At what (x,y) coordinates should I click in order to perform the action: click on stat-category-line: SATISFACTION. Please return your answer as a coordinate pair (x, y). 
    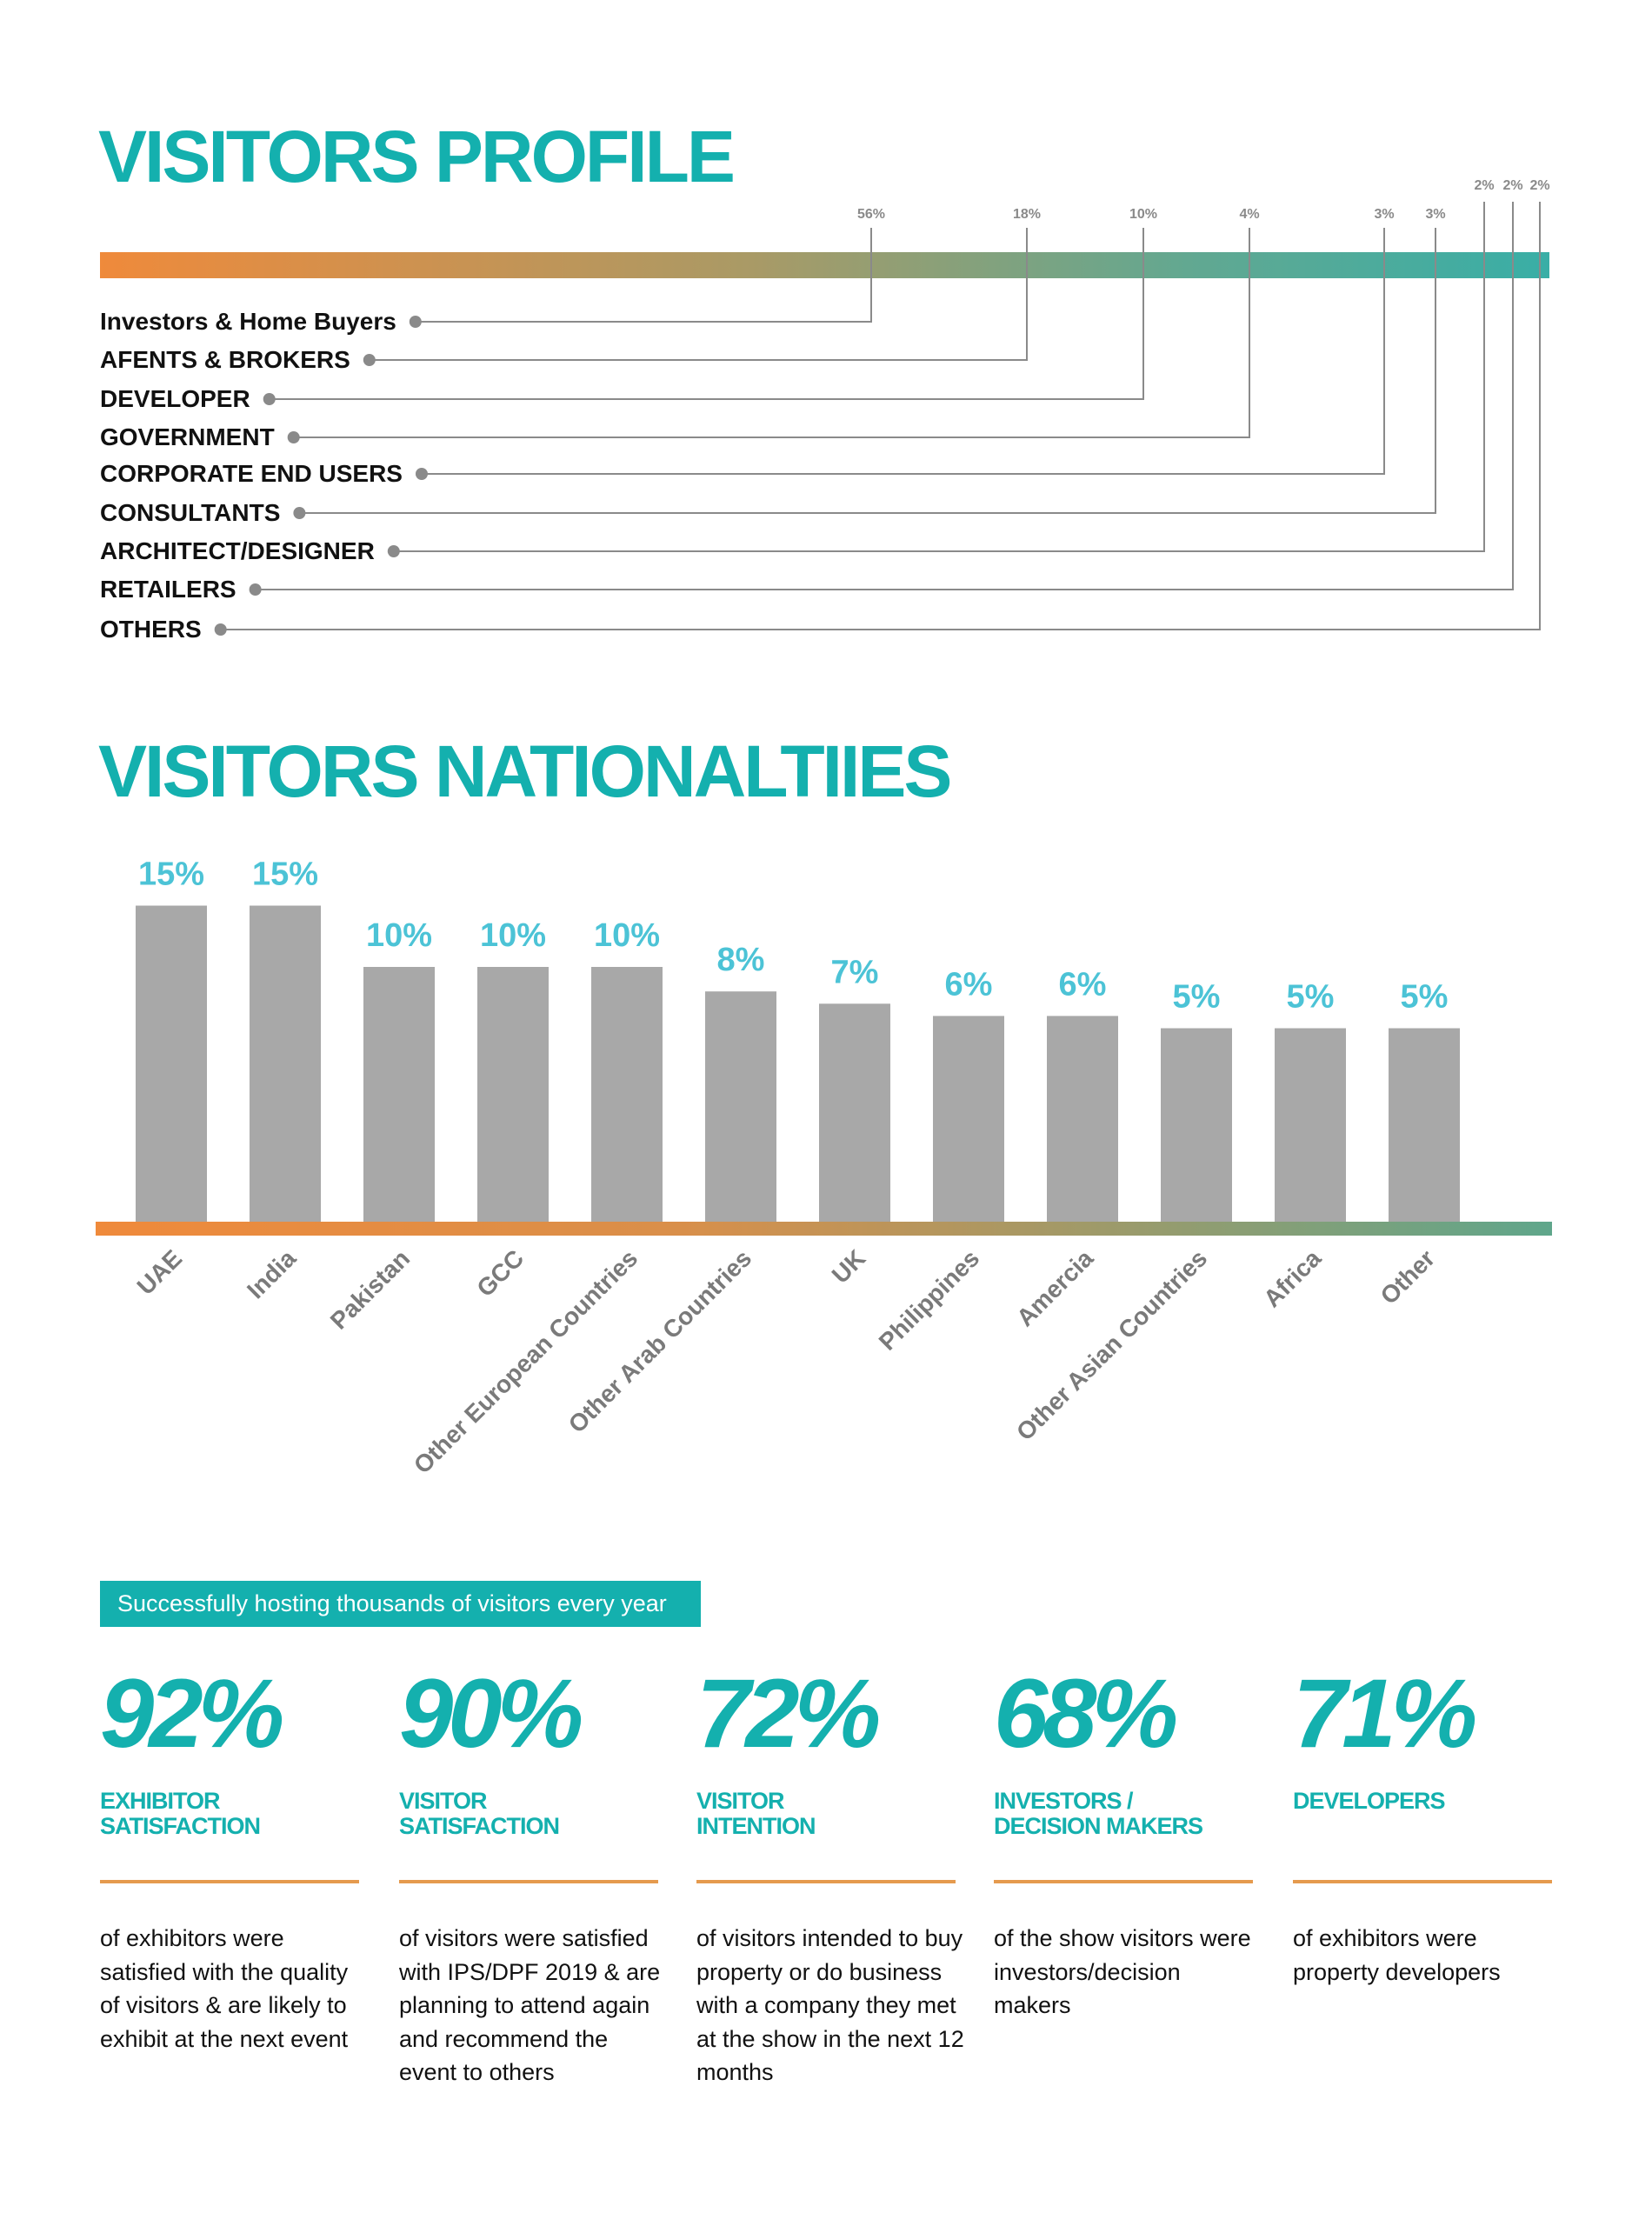
    Looking at the image, I should click on (180, 1826).